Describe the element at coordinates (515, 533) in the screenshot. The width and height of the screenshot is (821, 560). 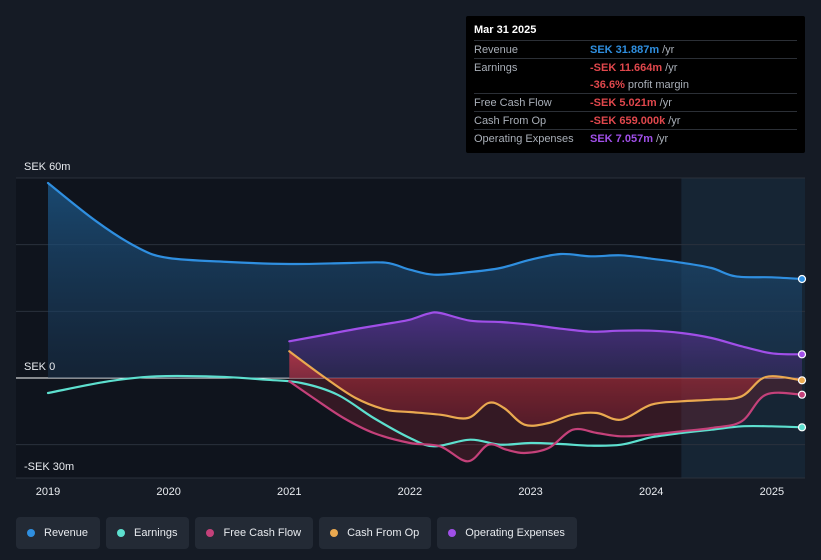
I see `legend-label: Operating Expenses` at that location.